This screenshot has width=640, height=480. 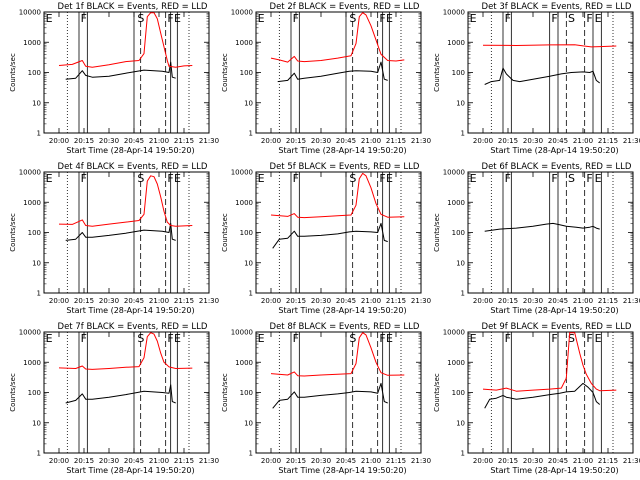 What do you see at coordinates (345, 327) in the screenshot?
I see `panel-title: Det 8f BLACK = Events, RED = LLD` at bounding box center [345, 327].